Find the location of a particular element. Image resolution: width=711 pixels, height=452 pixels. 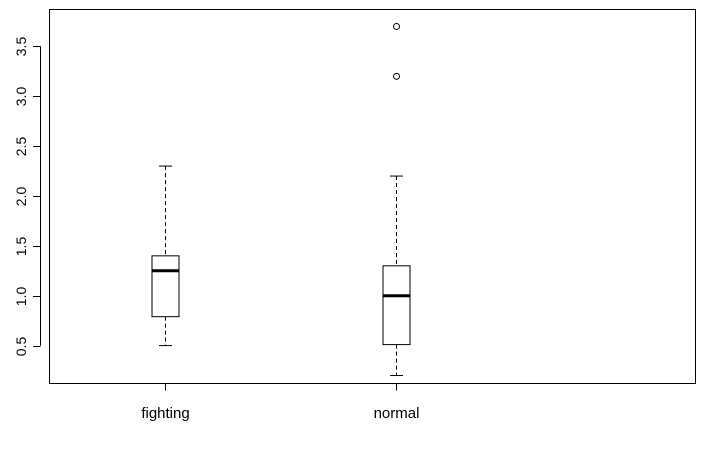

y-tick-label: 1.5 is located at coordinates (21, 247).